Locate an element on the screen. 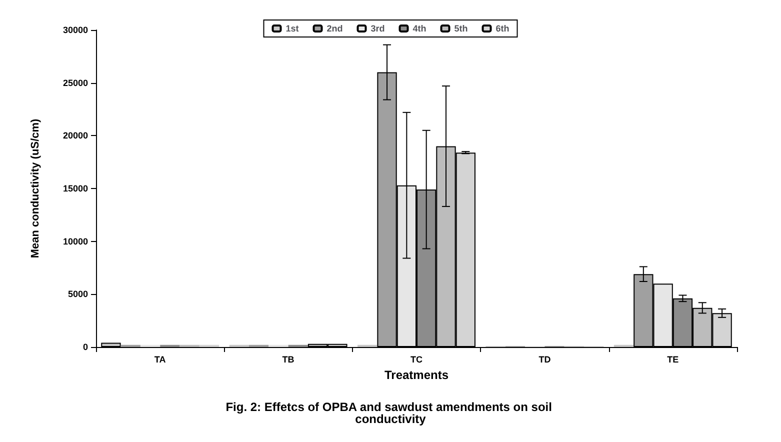  y-tick-label: 5000 is located at coordinates (78, 294).